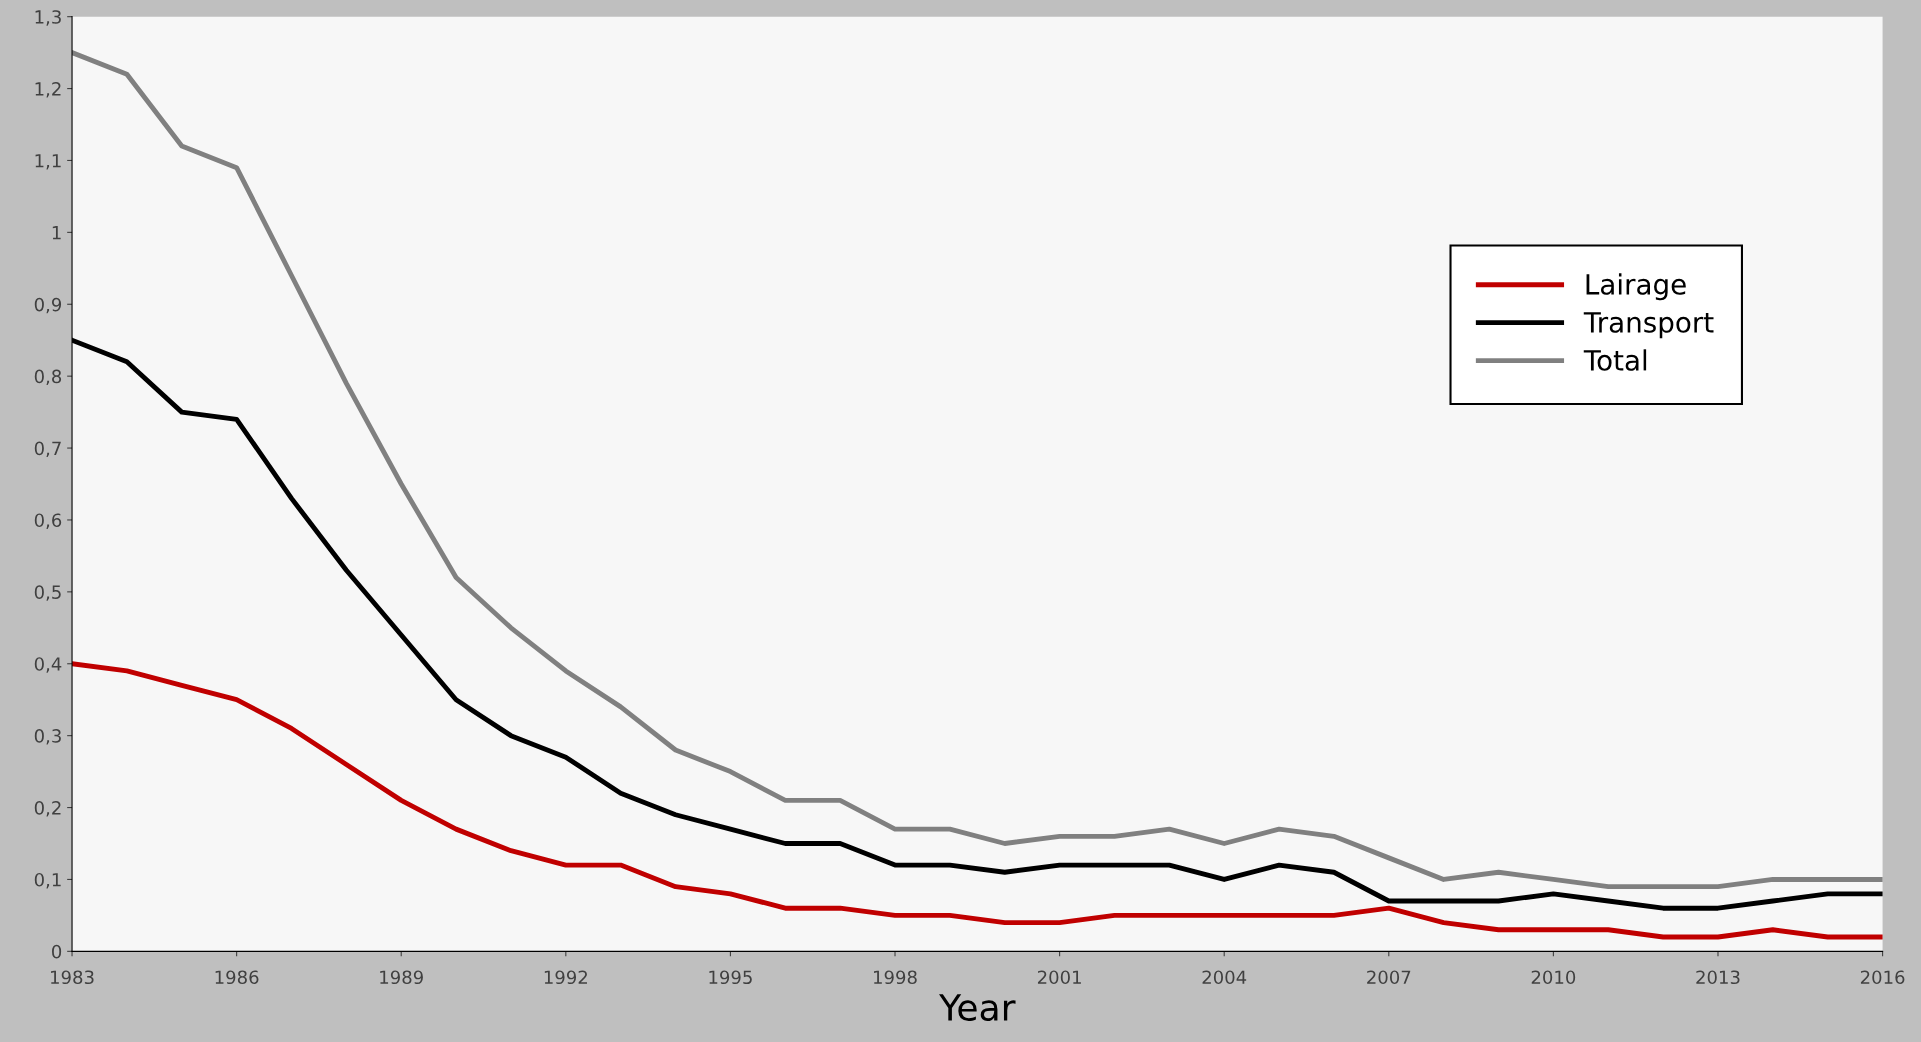 Image resolution: width=1921 pixels, height=1042 pixels. I want to click on x-axis-title: Year, so click(977, 1008).